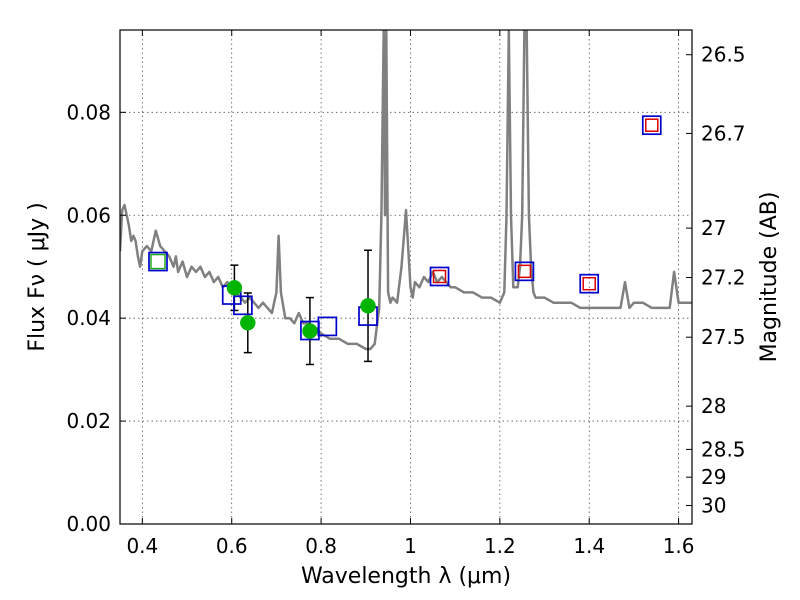 This screenshot has width=800, height=600. I want to click on x-axis-label: Wavelength λ (μm), so click(406, 576).